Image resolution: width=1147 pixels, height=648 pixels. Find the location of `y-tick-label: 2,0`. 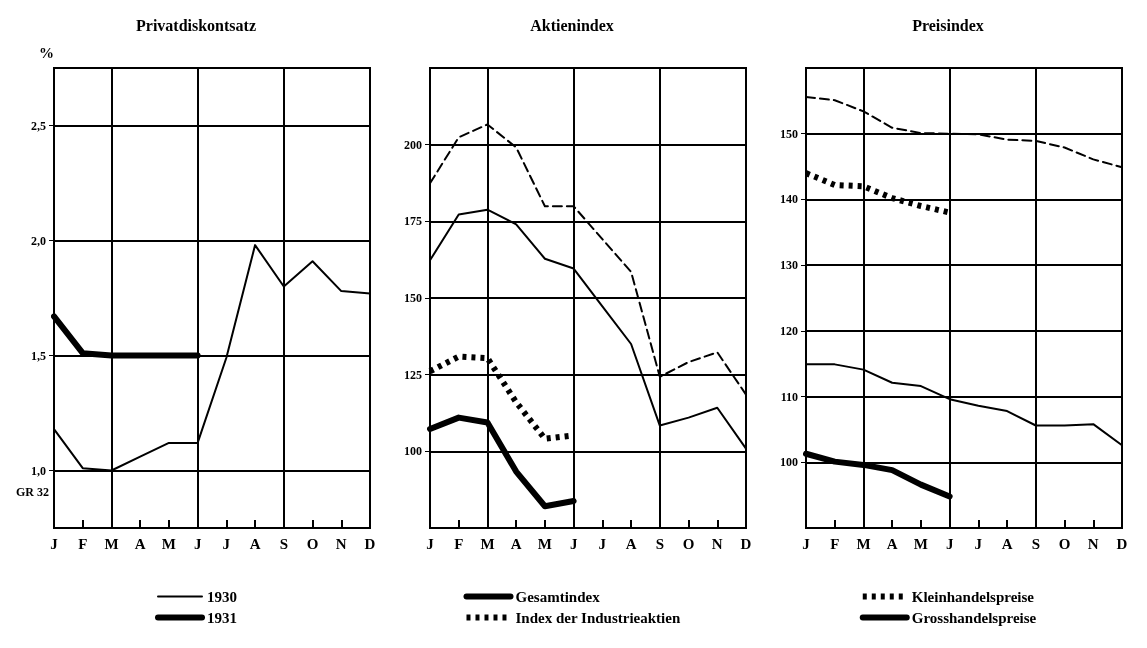

y-tick-label: 2,0 is located at coordinates (38, 240).